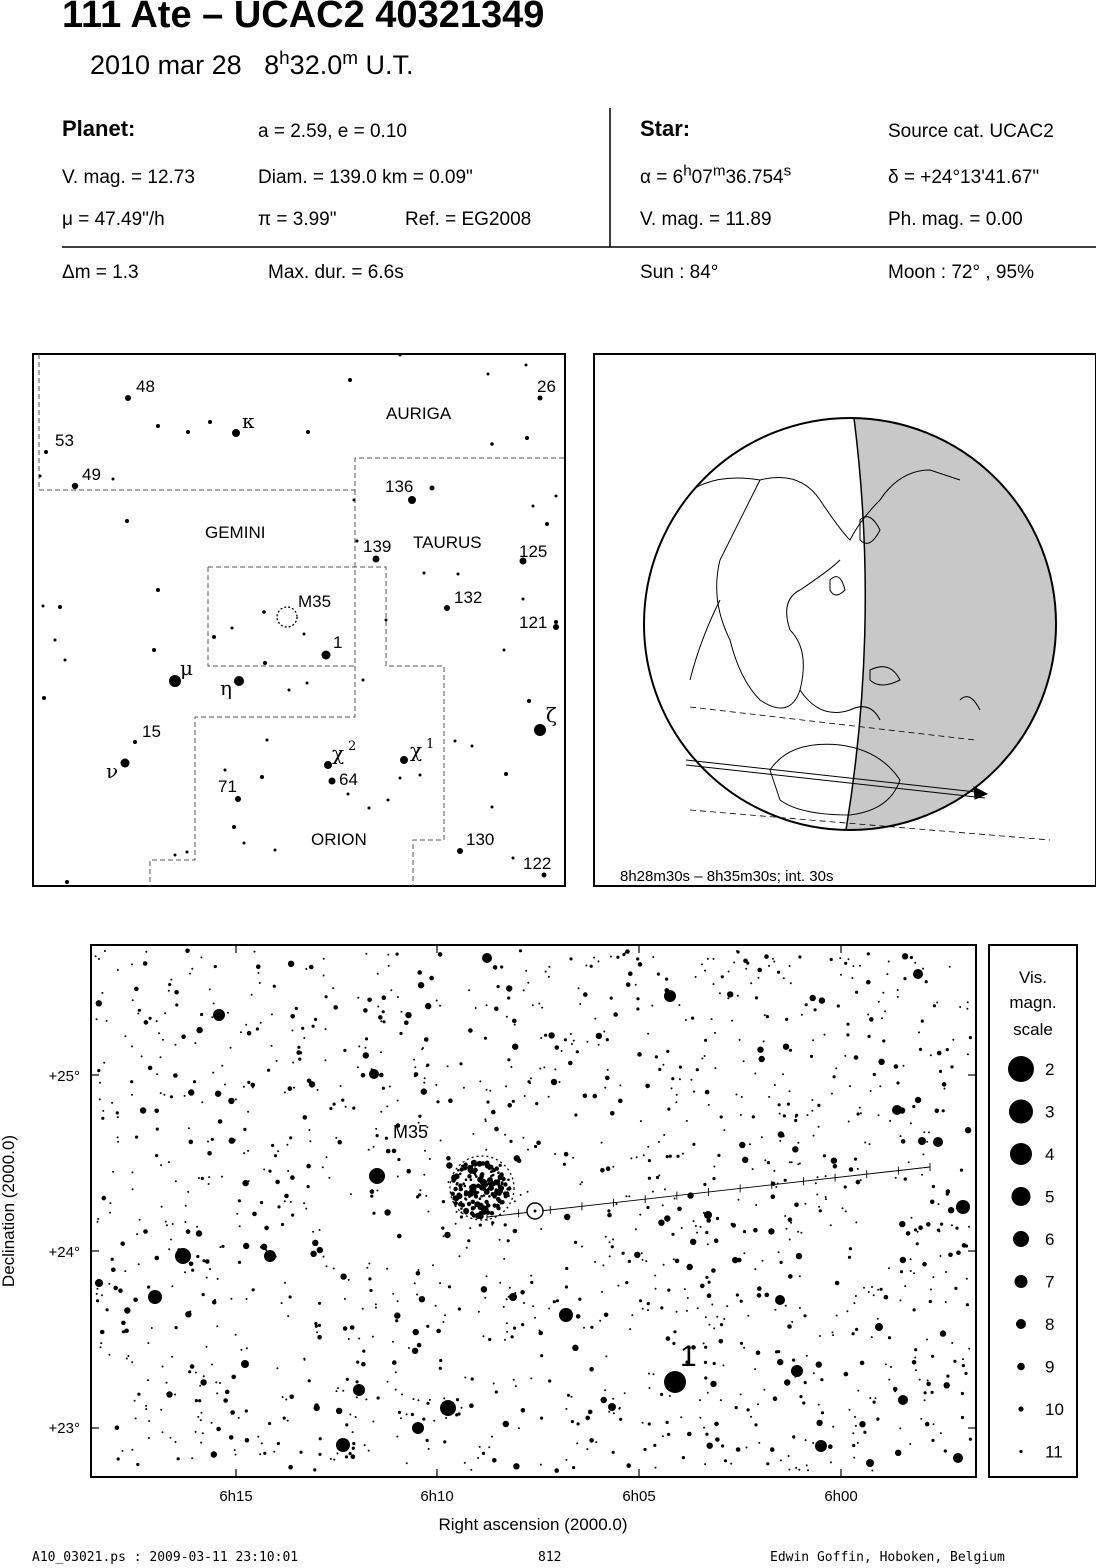 The image size is (1096, 1568). I want to click on star-label-139: 139, so click(377, 546).